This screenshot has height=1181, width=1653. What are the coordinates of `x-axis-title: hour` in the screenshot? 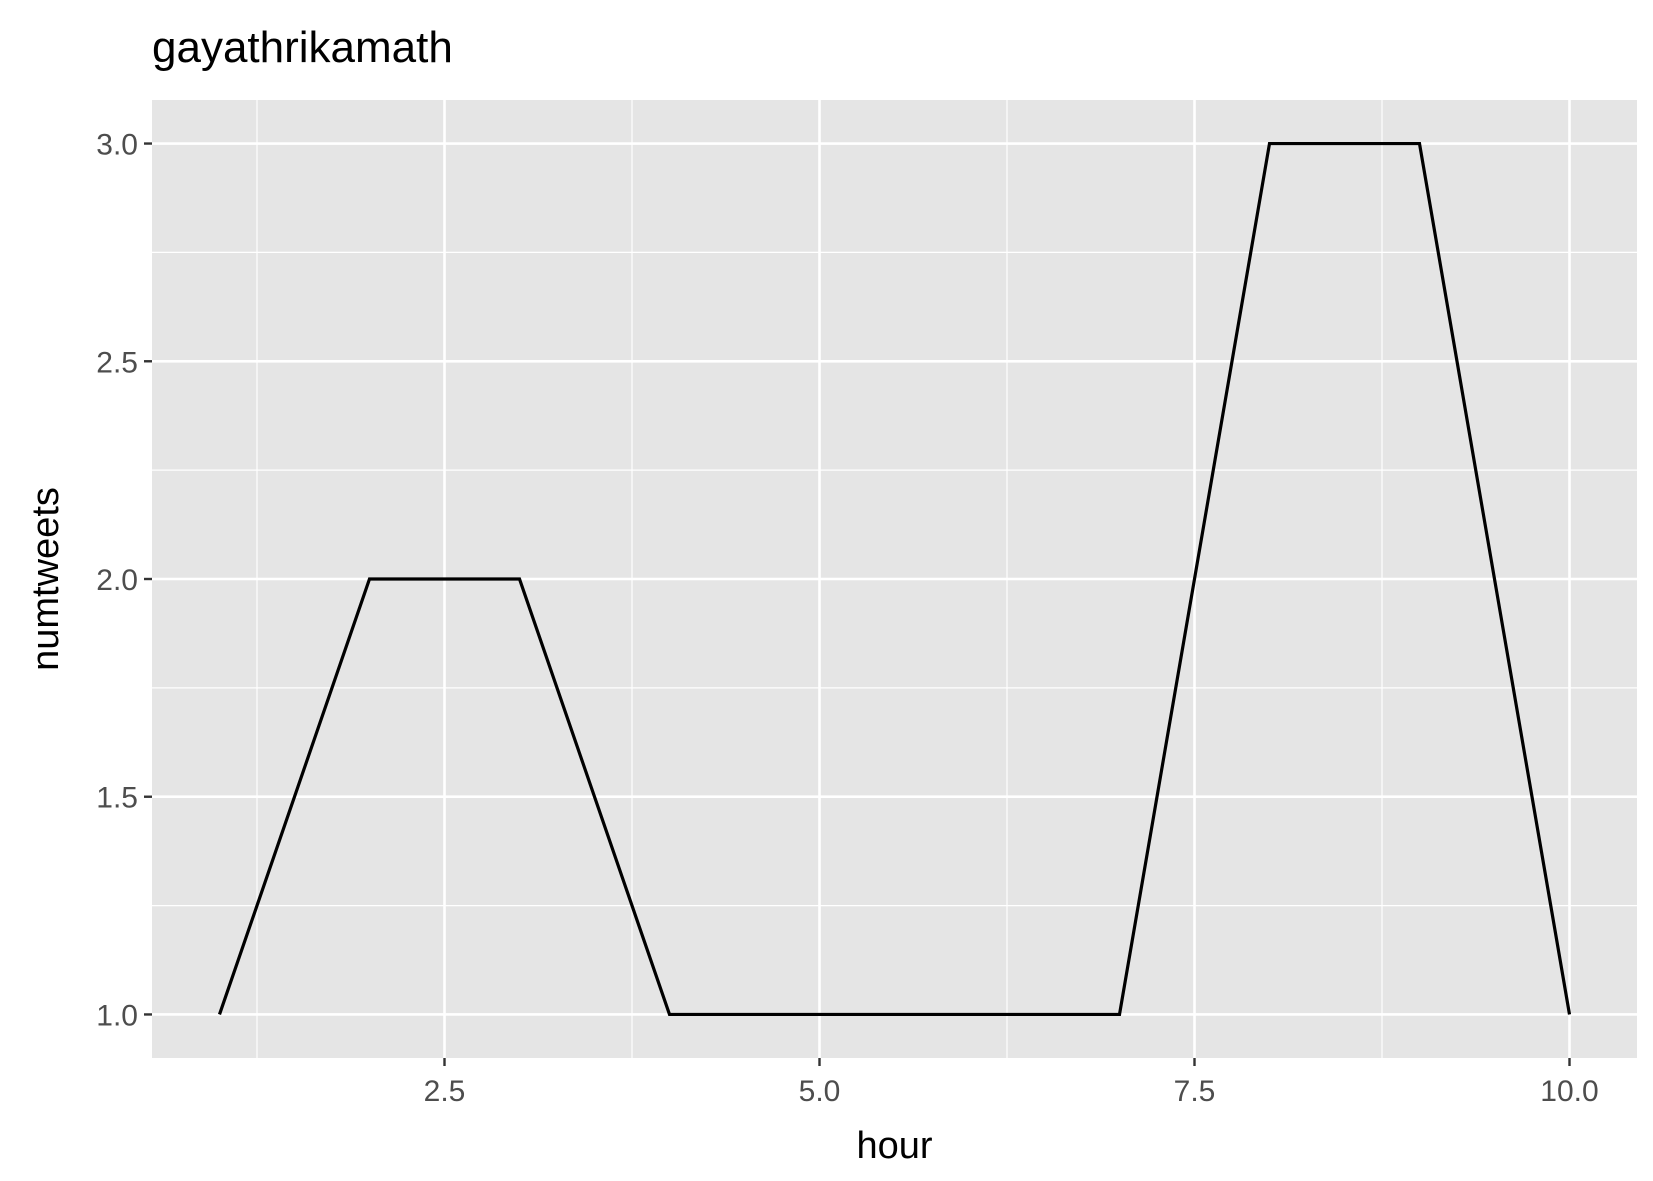 It's located at (894, 1146).